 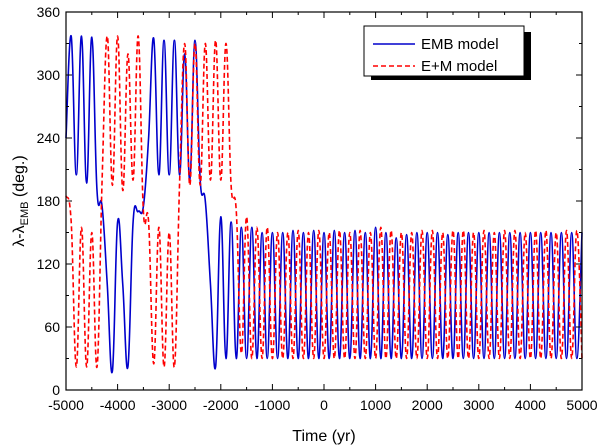 What do you see at coordinates (49, 12) in the screenshot?
I see `y-tick-label: 360` at bounding box center [49, 12].